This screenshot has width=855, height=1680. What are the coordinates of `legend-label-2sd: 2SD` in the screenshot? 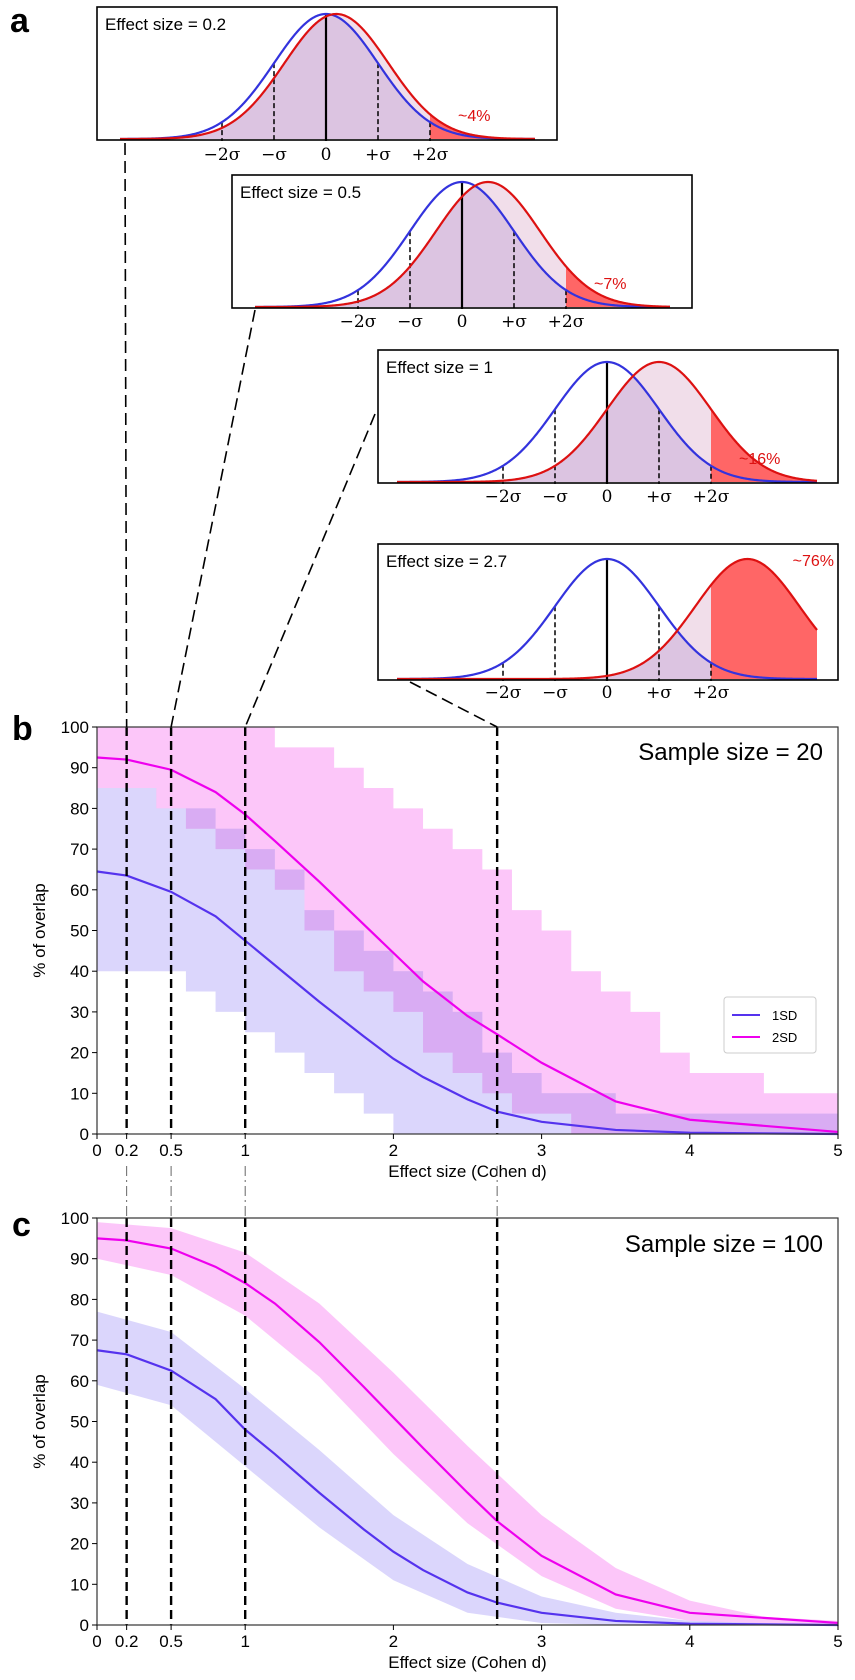 It's located at (784, 1037).